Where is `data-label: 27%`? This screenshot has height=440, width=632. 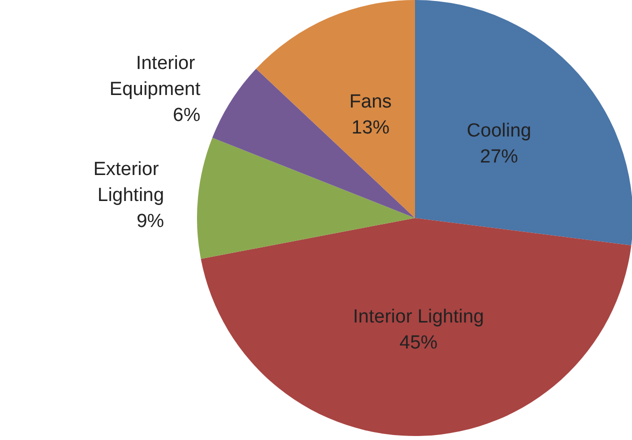
data-label: 27% is located at coordinates (499, 157).